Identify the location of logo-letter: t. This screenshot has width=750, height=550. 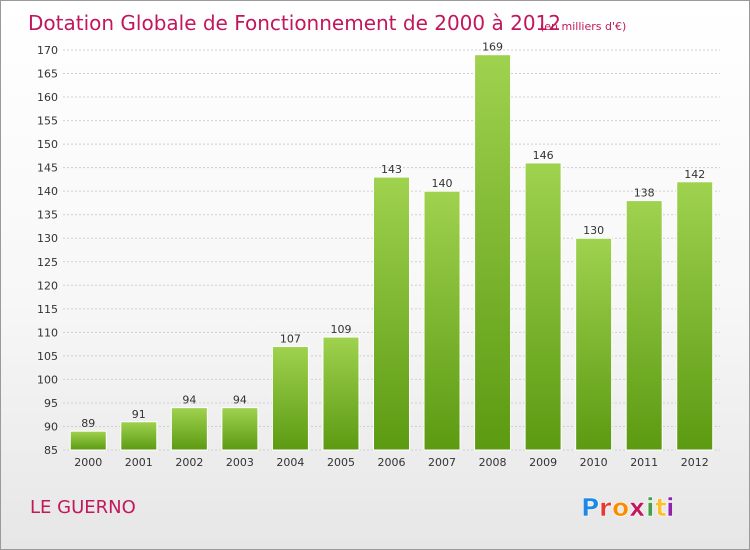
(661, 507).